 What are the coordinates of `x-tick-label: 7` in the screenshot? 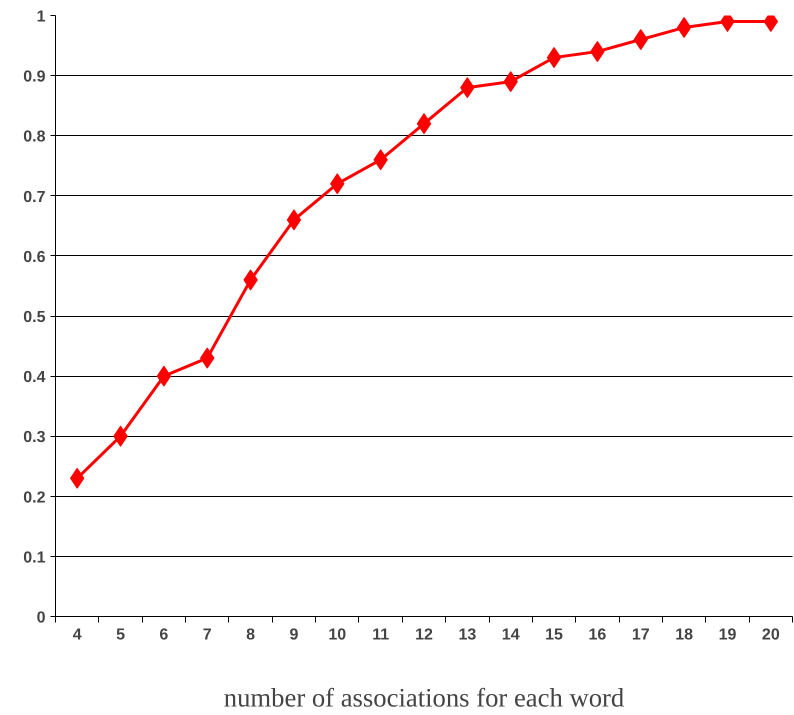 It's located at (207, 635).